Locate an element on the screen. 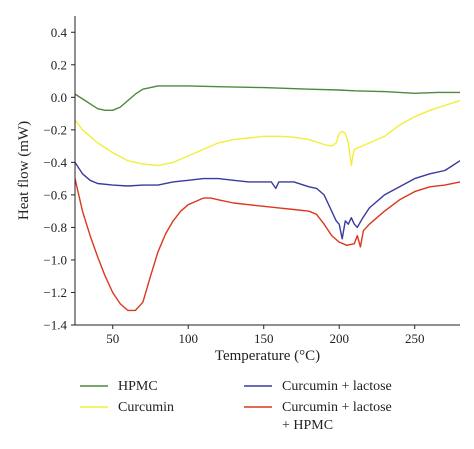 This screenshot has width=474, height=449. y-tick-label: −0.6 is located at coordinates (55, 194).